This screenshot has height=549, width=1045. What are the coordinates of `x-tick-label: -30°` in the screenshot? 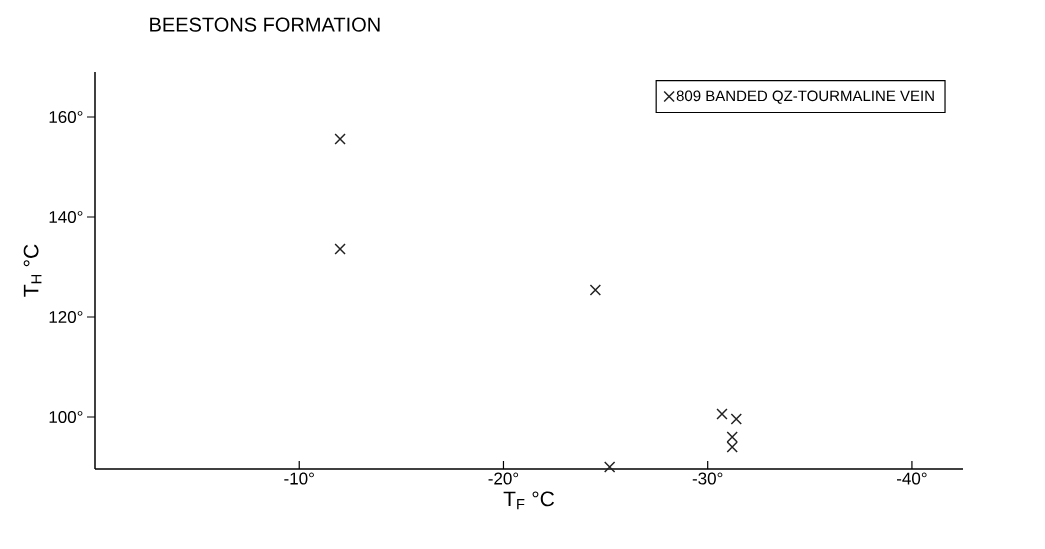 It's located at (707, 478).